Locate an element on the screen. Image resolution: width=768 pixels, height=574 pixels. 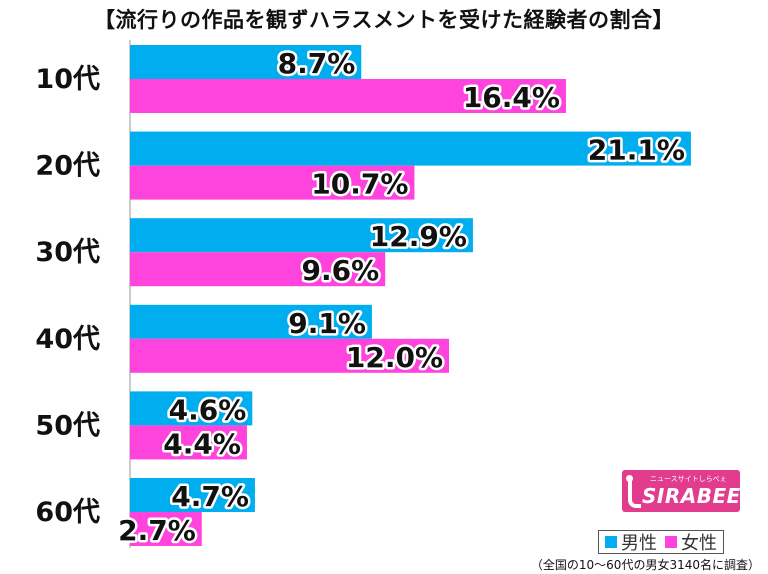
legend-label-female: 女性 is located at coordinates (699, 543).